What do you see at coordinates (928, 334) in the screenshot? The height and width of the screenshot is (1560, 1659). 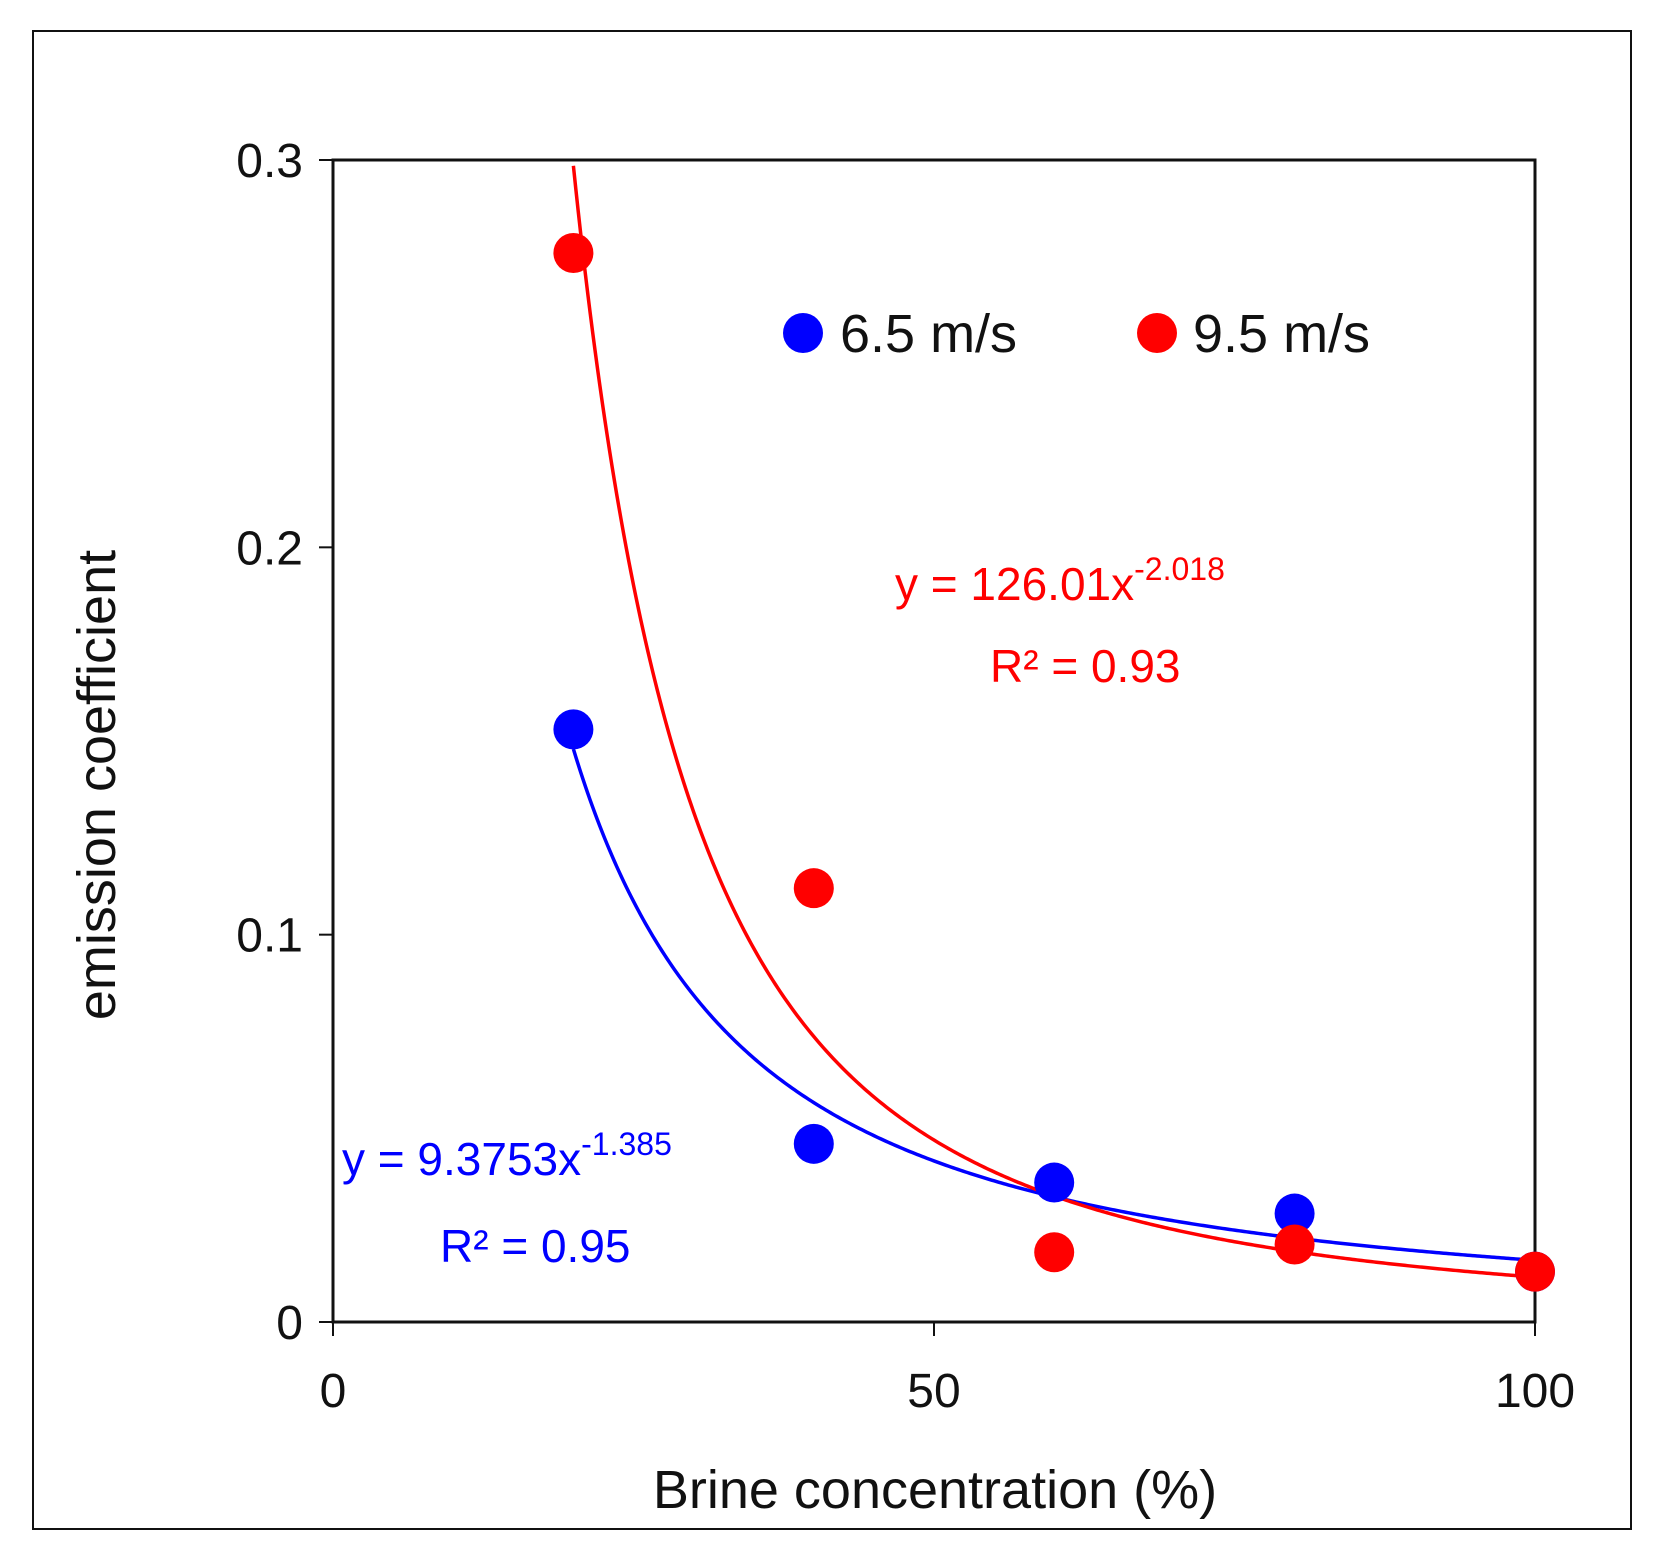 I see `legend-label-6-5: 6.5 m/s` at bounding box center [928, 334].